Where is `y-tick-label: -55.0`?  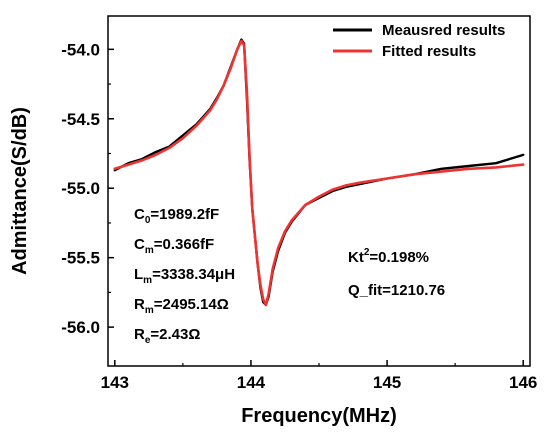
y-tick-label: -55.0 is located at coordinates (80, 188).